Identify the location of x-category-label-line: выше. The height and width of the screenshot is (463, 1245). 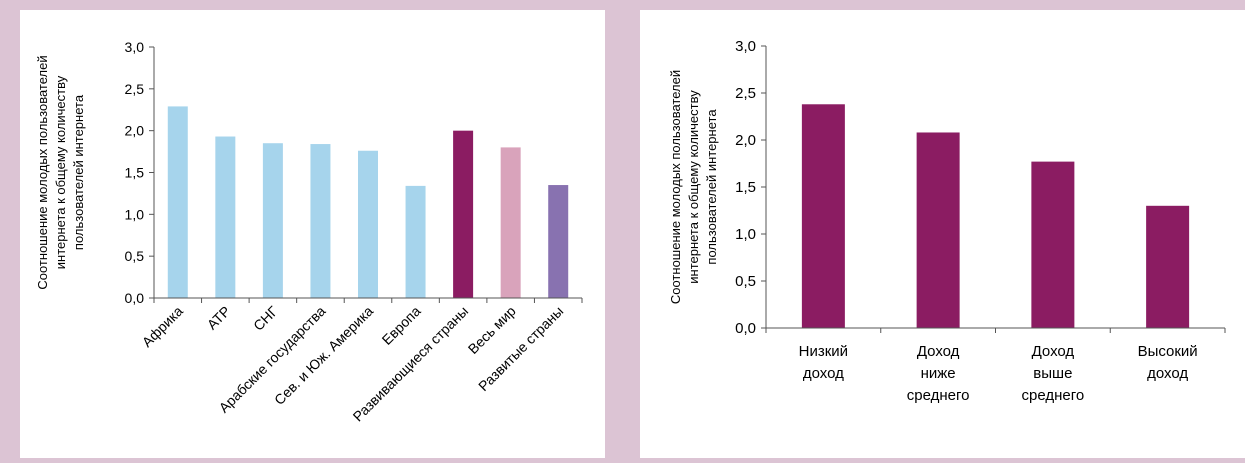
(1052, 373).